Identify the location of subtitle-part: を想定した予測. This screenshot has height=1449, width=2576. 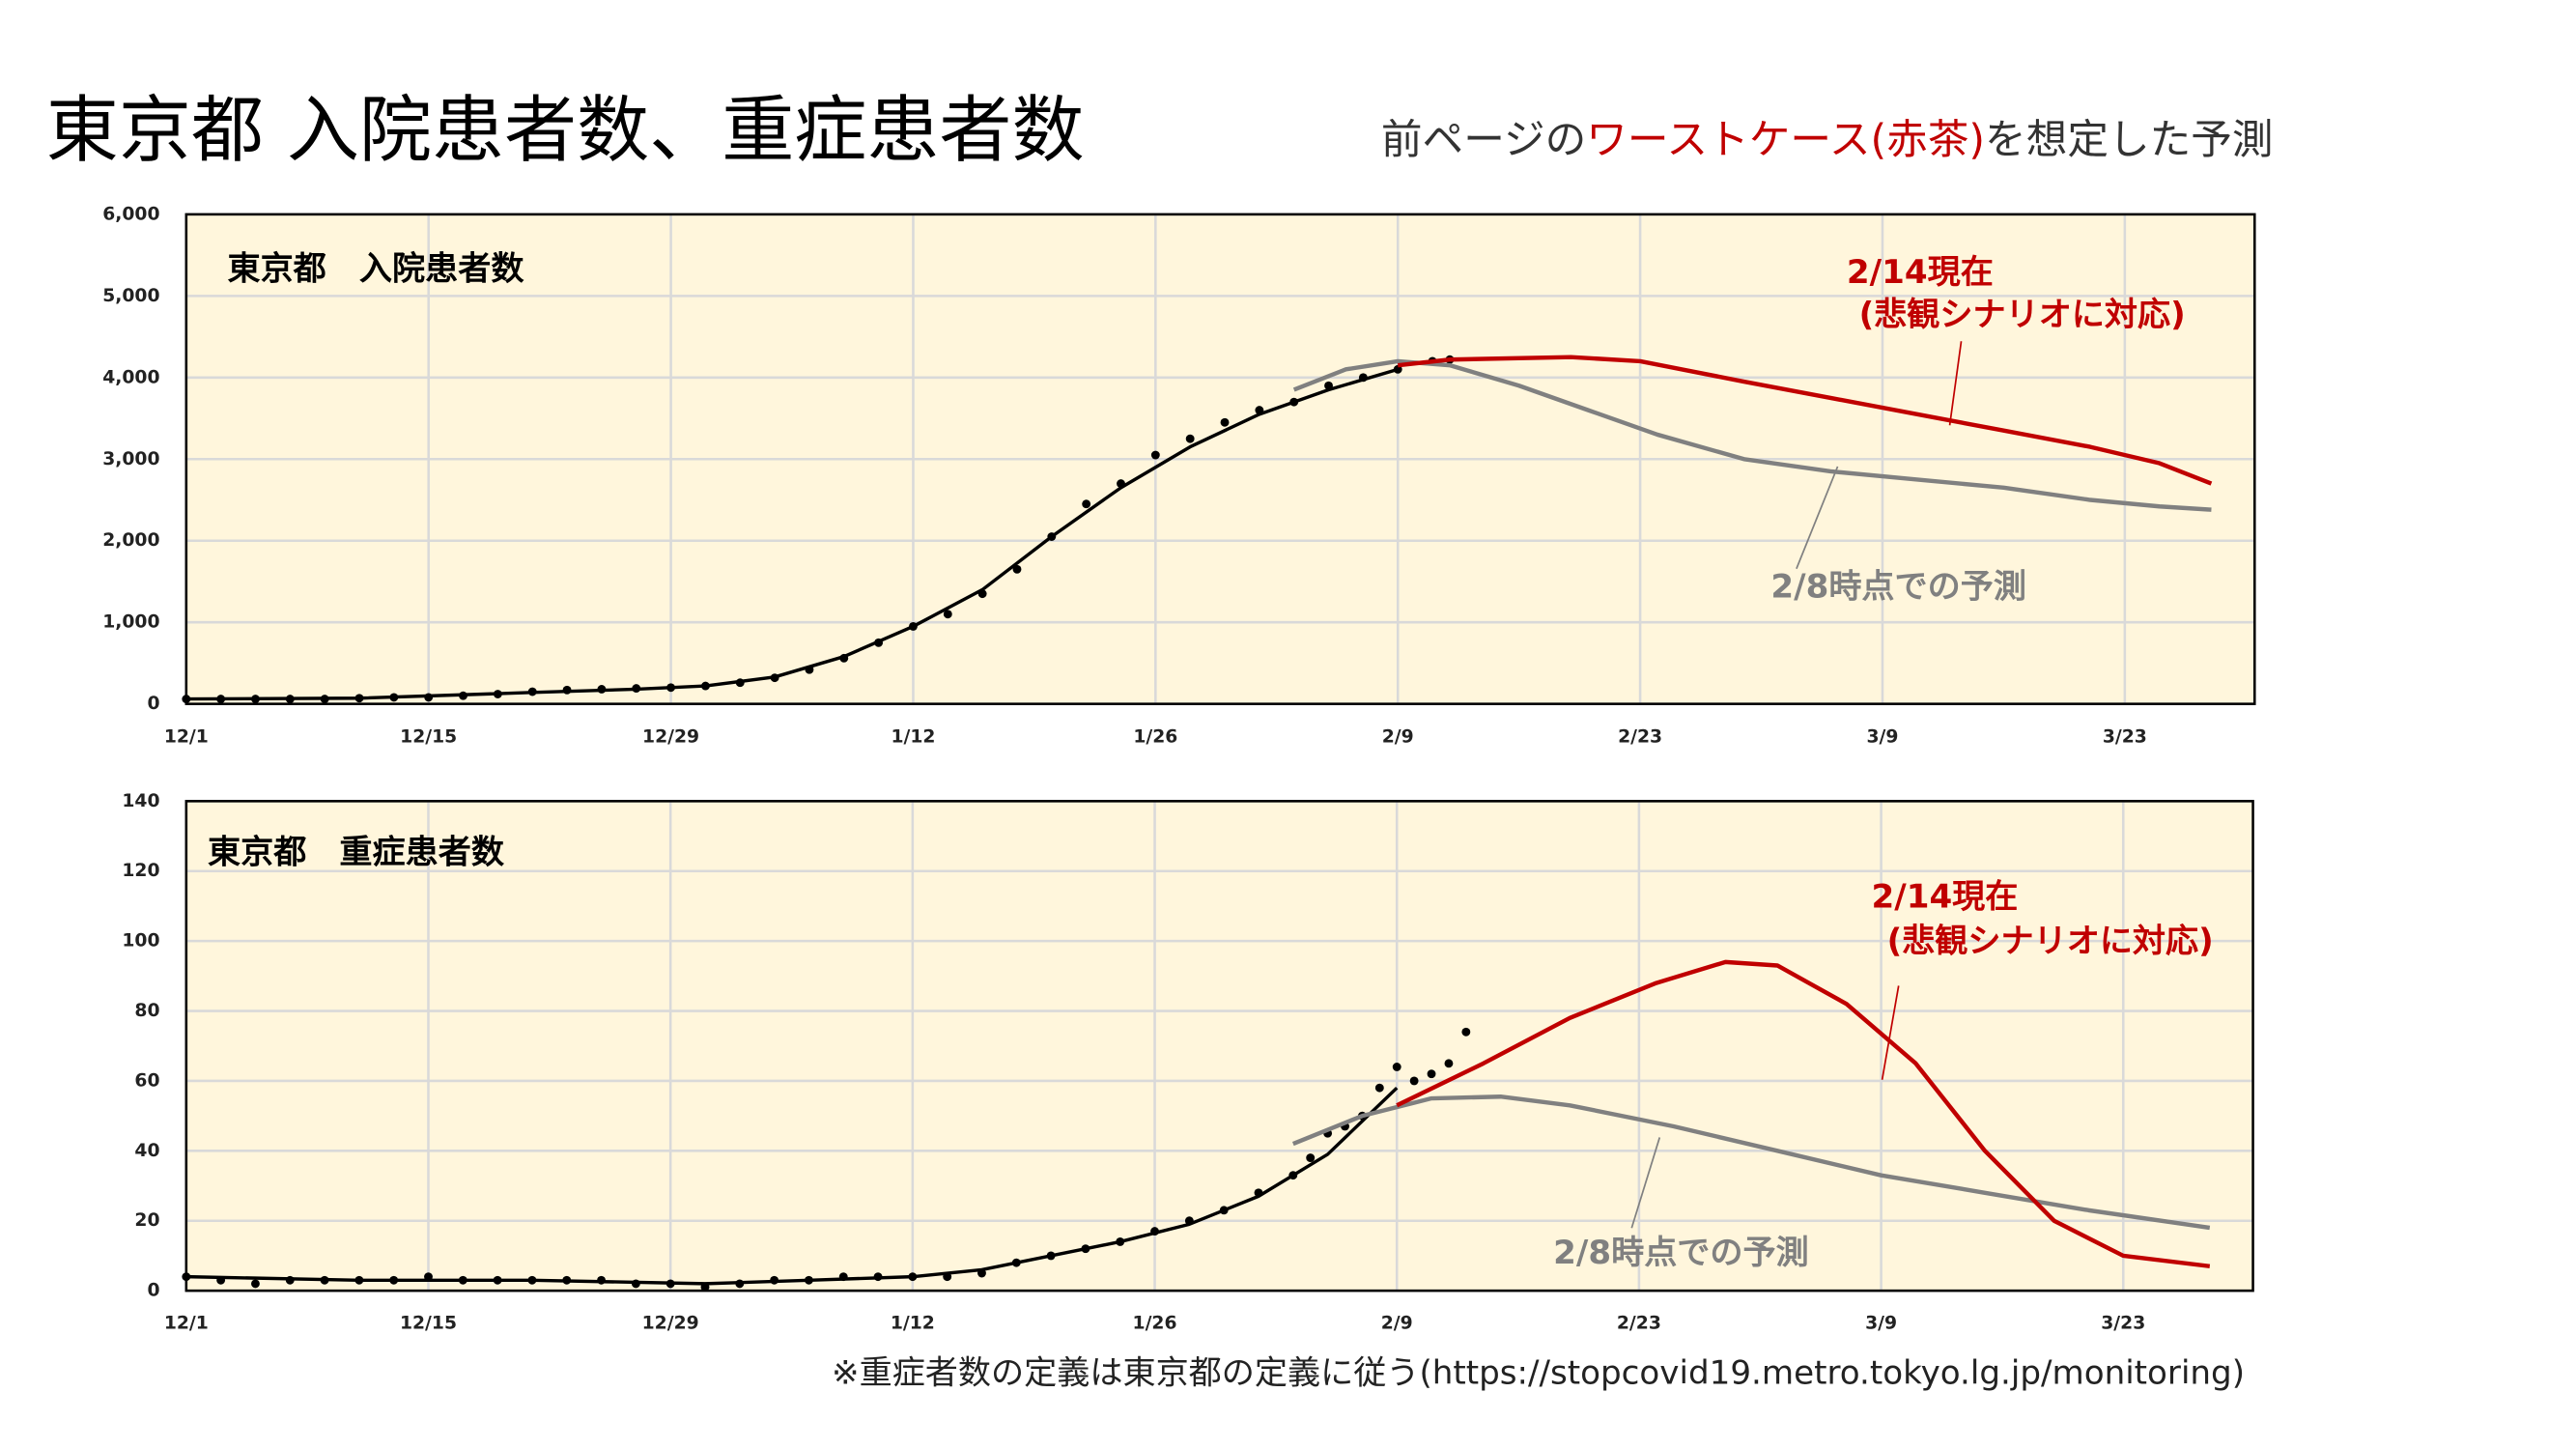
(2129, 139).